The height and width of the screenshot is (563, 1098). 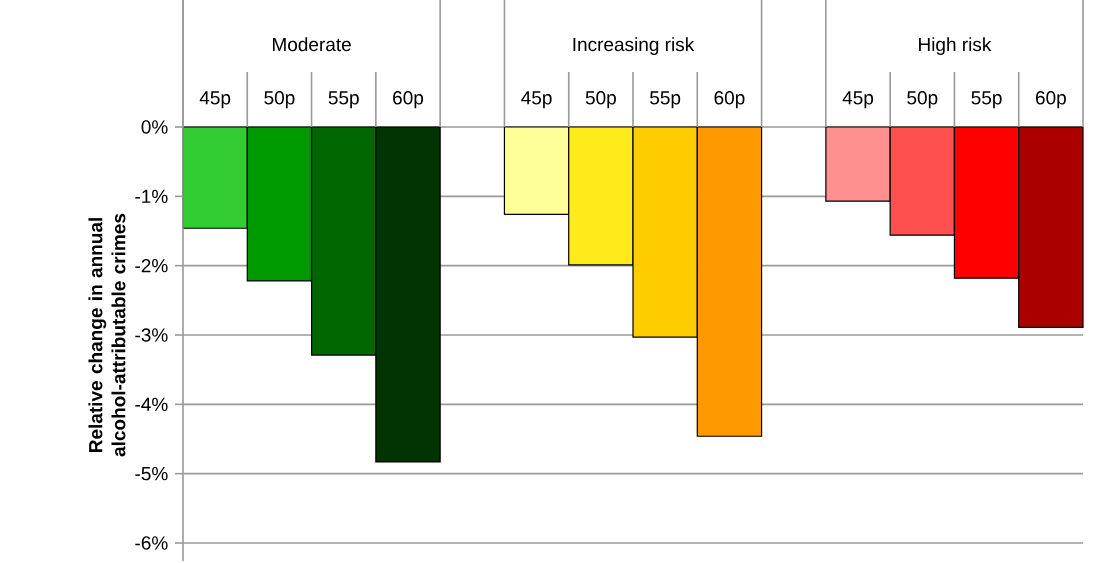 I want to click on y-tick-label: -5%, so click(x=151, y=473).